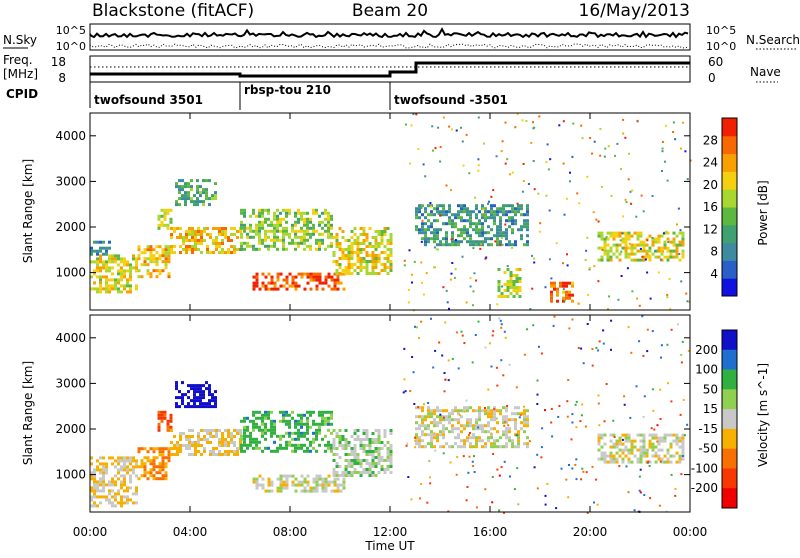 This screenshot has height=558, width=800. I want to click on noise-right-tick-top: 10^5, so click(721, 30).